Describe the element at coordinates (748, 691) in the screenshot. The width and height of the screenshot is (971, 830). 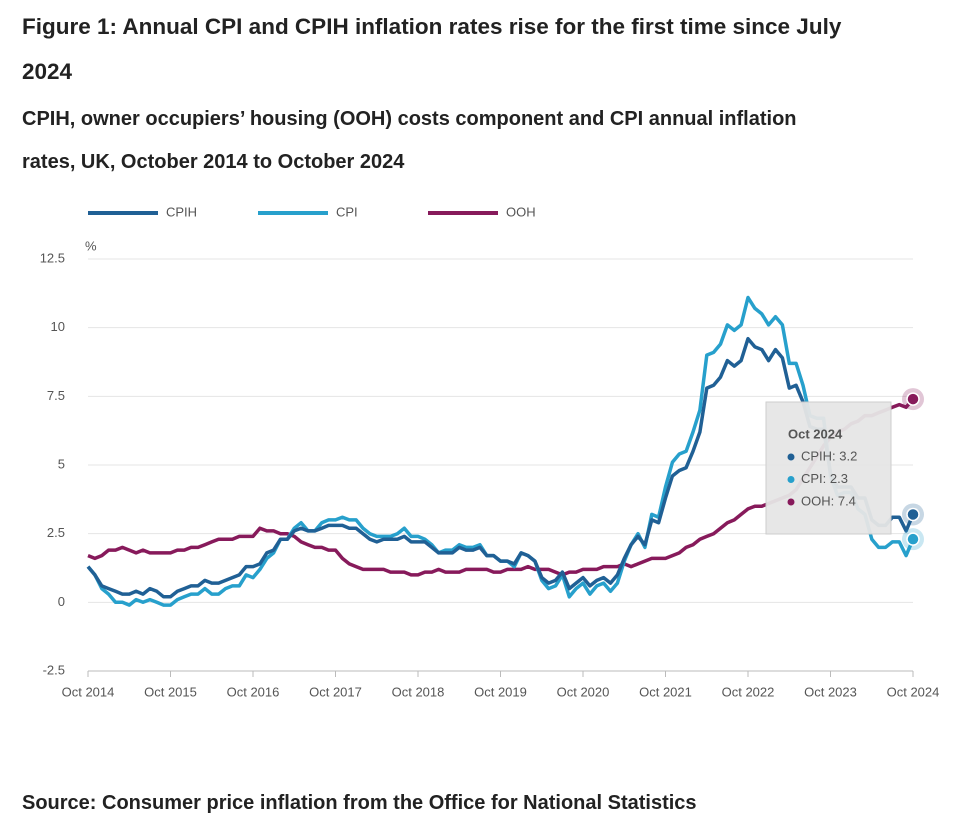
I see `x-tick-label: Oct 2022` at that location.